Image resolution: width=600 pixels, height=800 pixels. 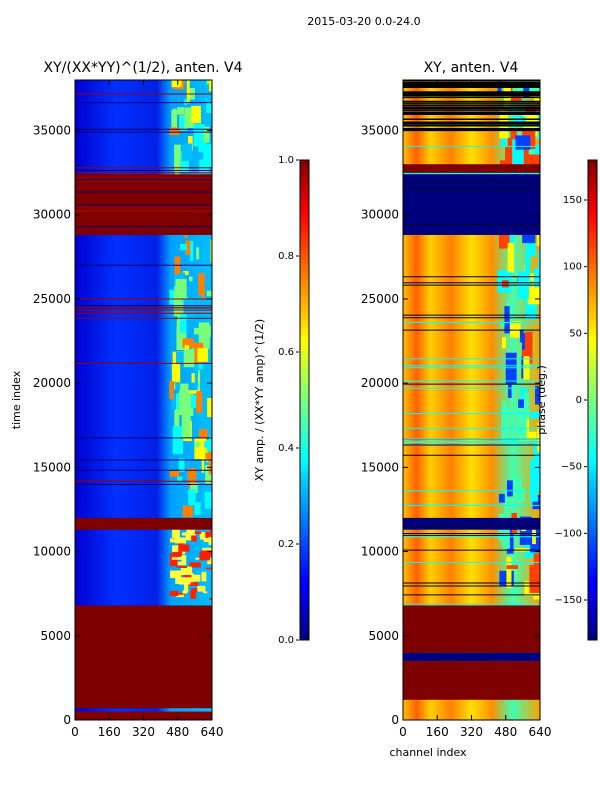 I want to click on phase-colorbar-tick-label: 100, so click(x=572, y=267).